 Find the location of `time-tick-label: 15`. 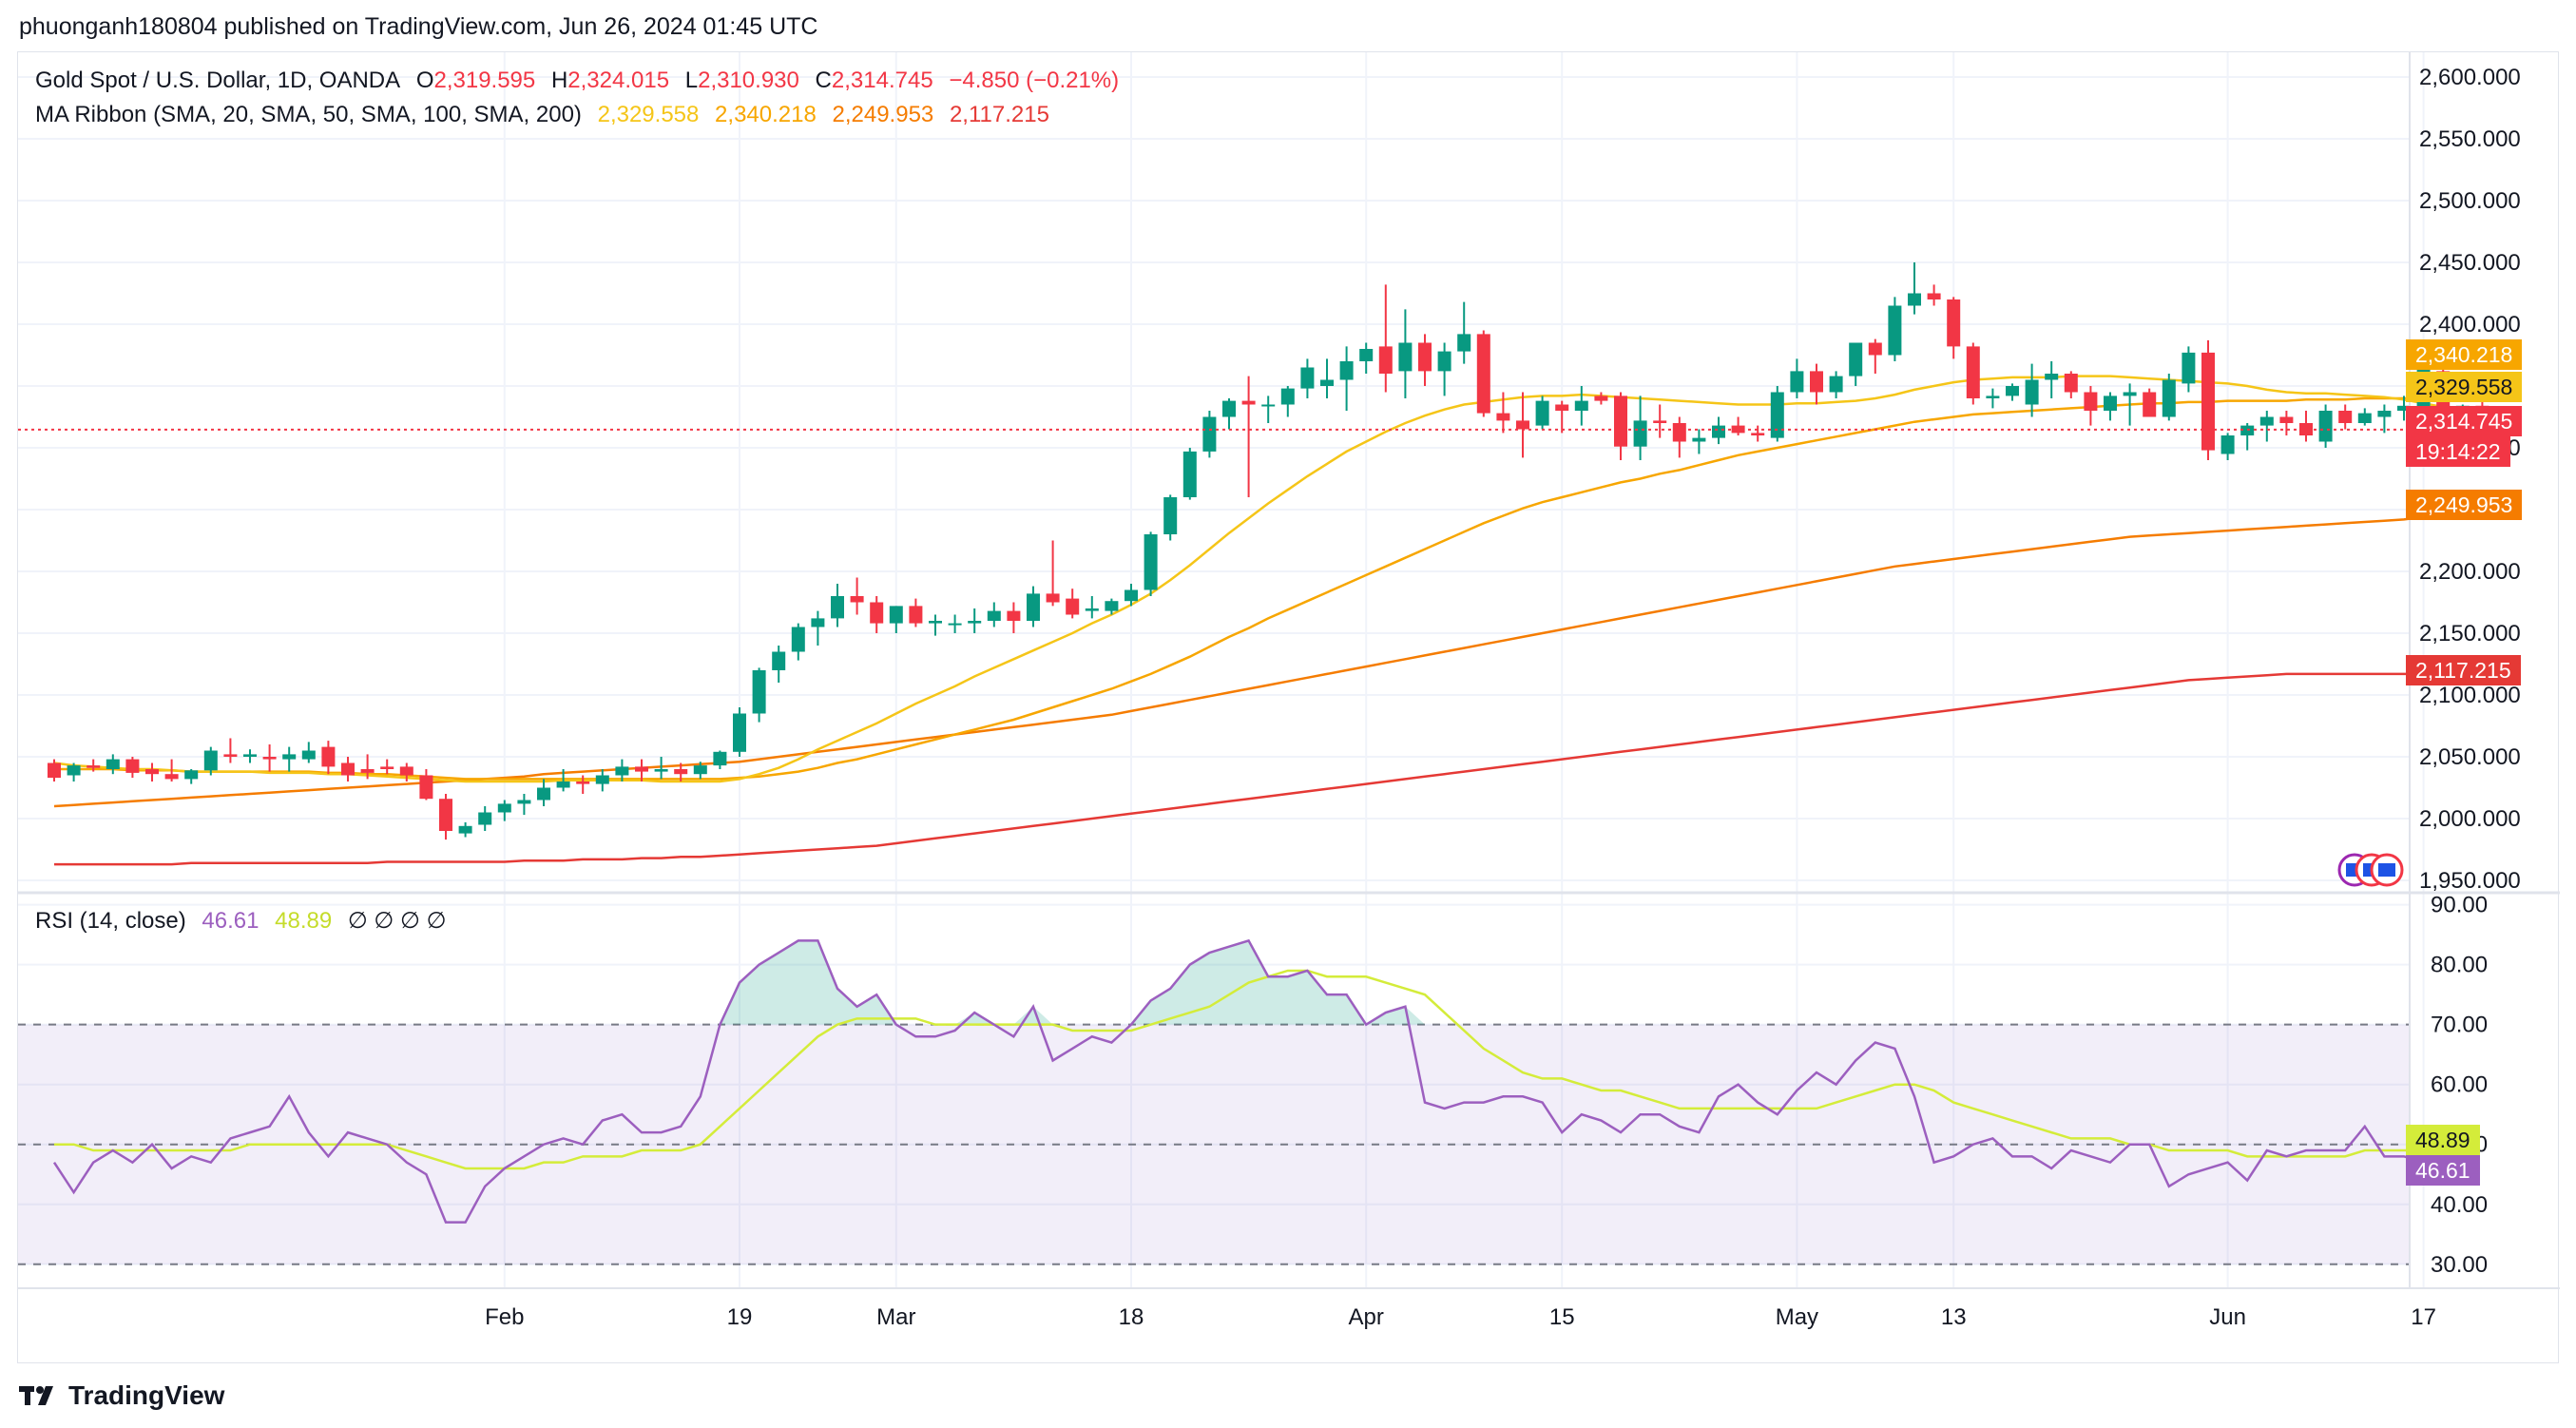

time-tick-label: 15 is located at coordinates (1562, 1317).